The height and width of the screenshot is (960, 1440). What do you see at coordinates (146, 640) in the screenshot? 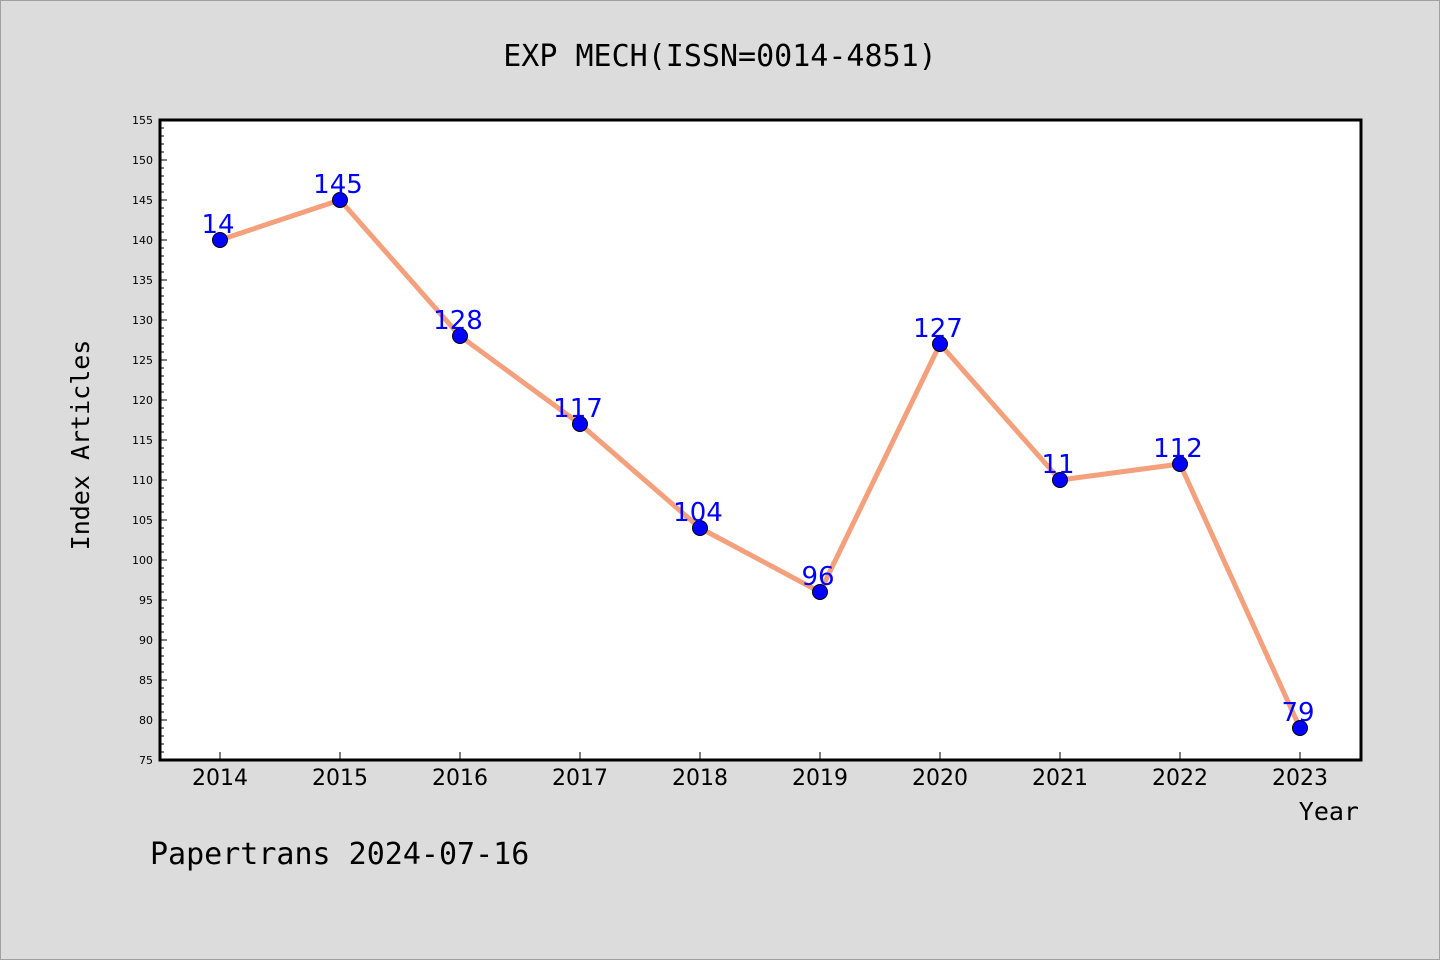
I see `y-tick-label: 90` at bounding box center [146, 640].